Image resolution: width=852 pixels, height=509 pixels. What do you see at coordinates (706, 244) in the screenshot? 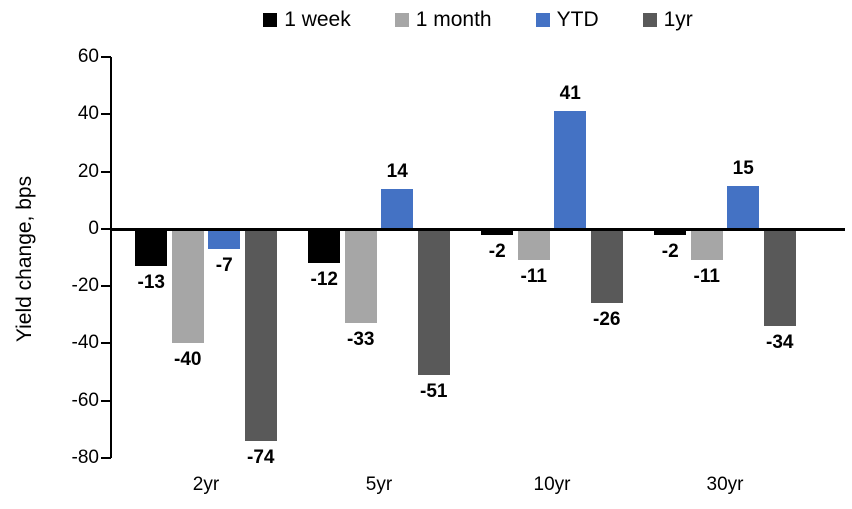
I see `bar-1-month-30yr` at bounding box center [706, 244].